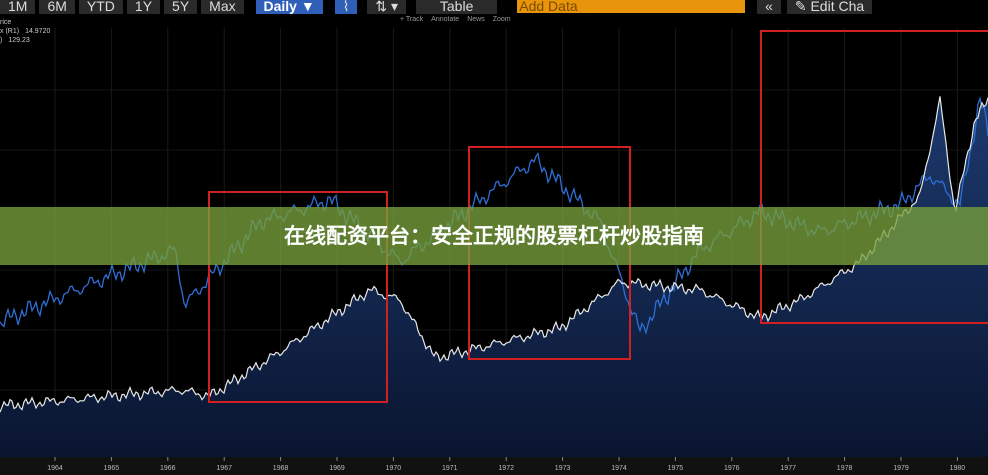 The width and height of the screenshot is (988, 475). I want to click on x-tick-label: 1976, so click(732, 468).